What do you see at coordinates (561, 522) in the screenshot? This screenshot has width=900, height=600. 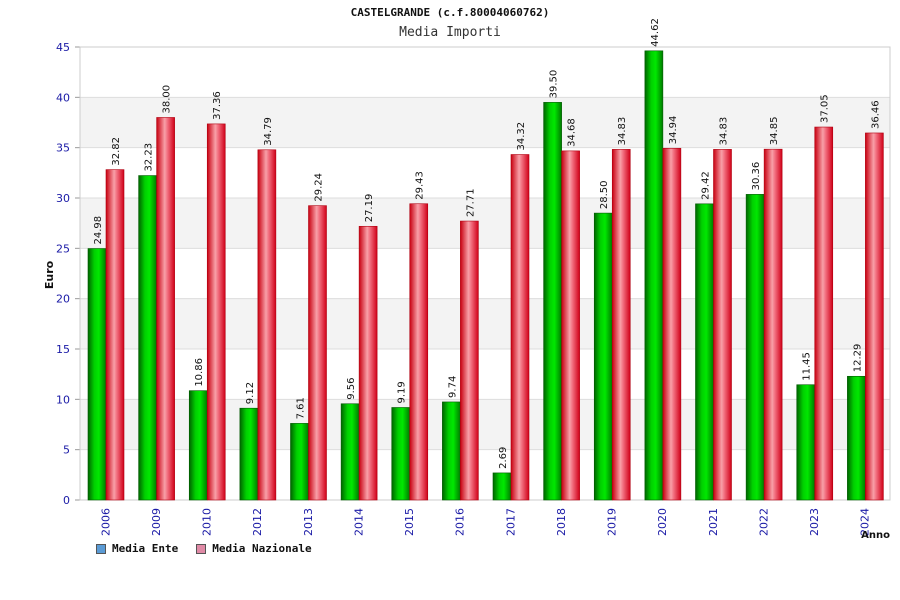 I see `x-tick-label: 2018` at bounding box center [561, 522].